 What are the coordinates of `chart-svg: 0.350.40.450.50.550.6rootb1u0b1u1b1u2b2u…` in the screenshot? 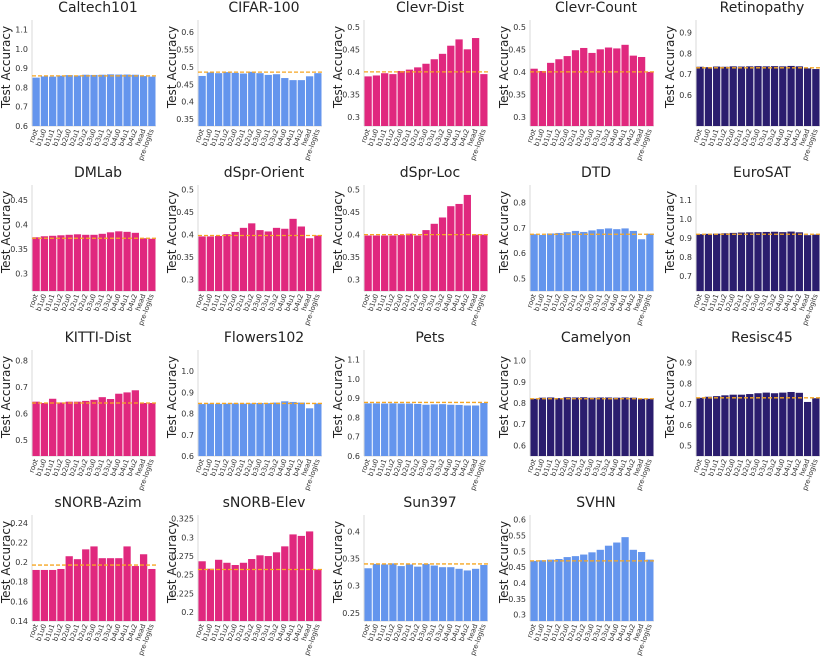 It's located at (249, 91).